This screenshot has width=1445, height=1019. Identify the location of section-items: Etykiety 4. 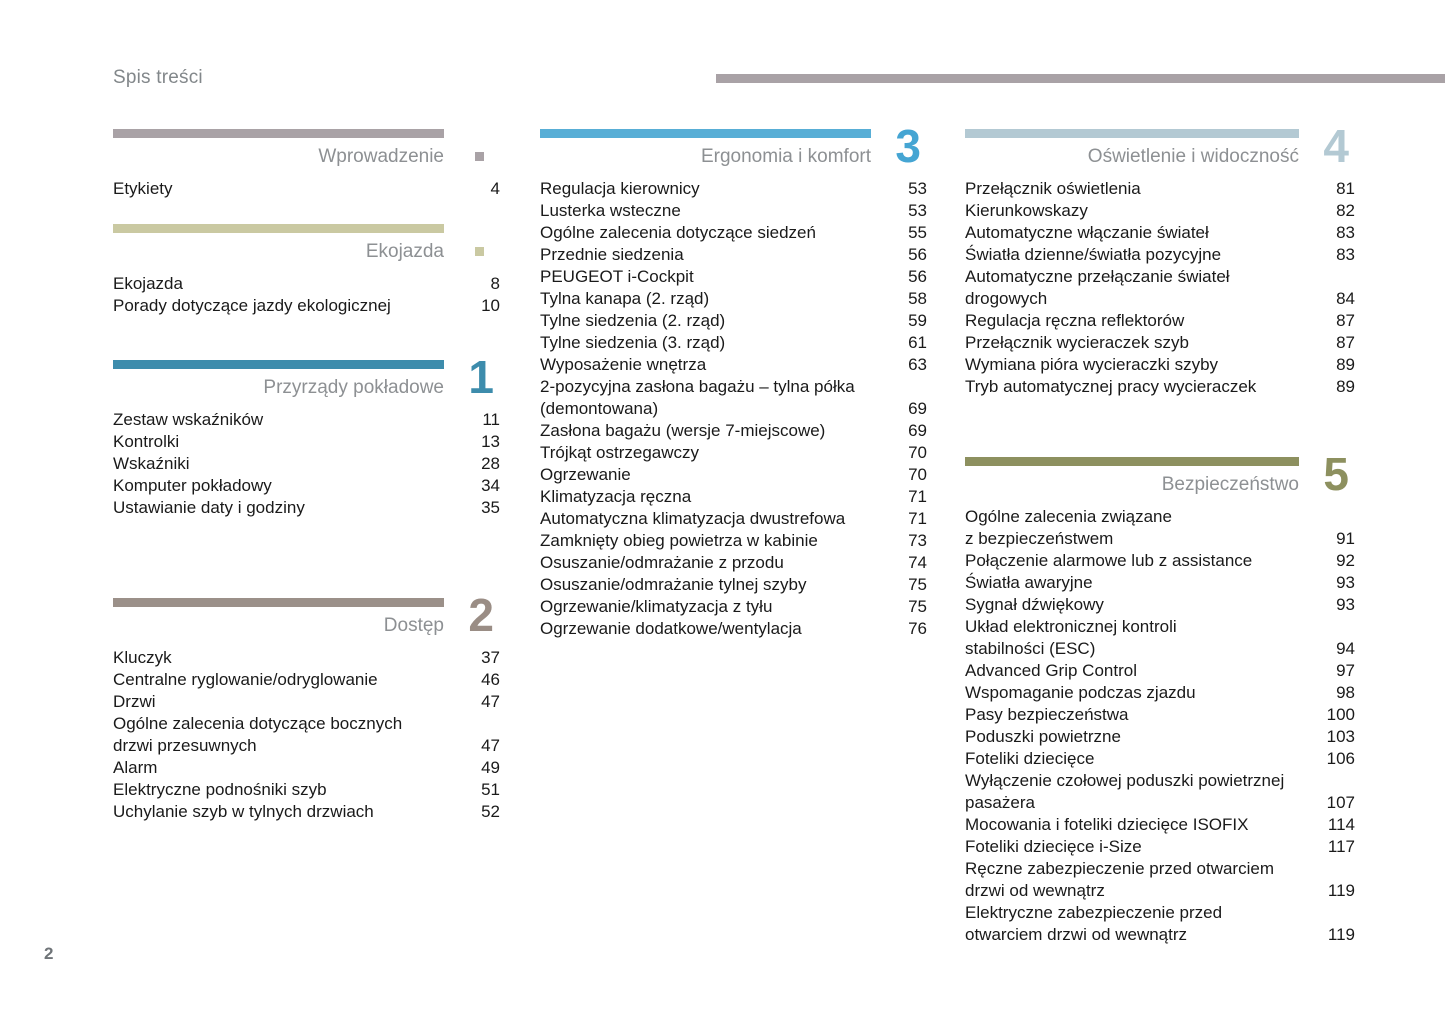
(306, 189).